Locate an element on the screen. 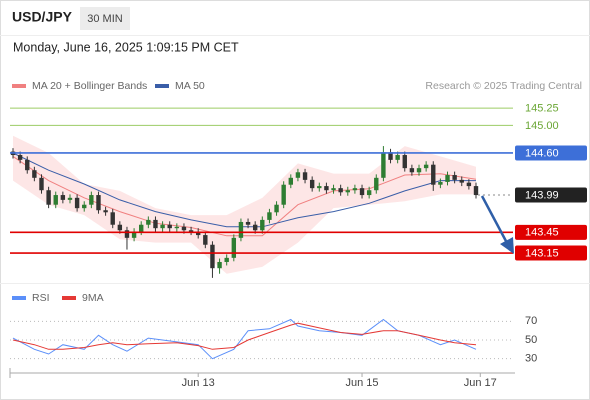 The image size is (590, 400). indicator-line is located at coordinates (244, 336).